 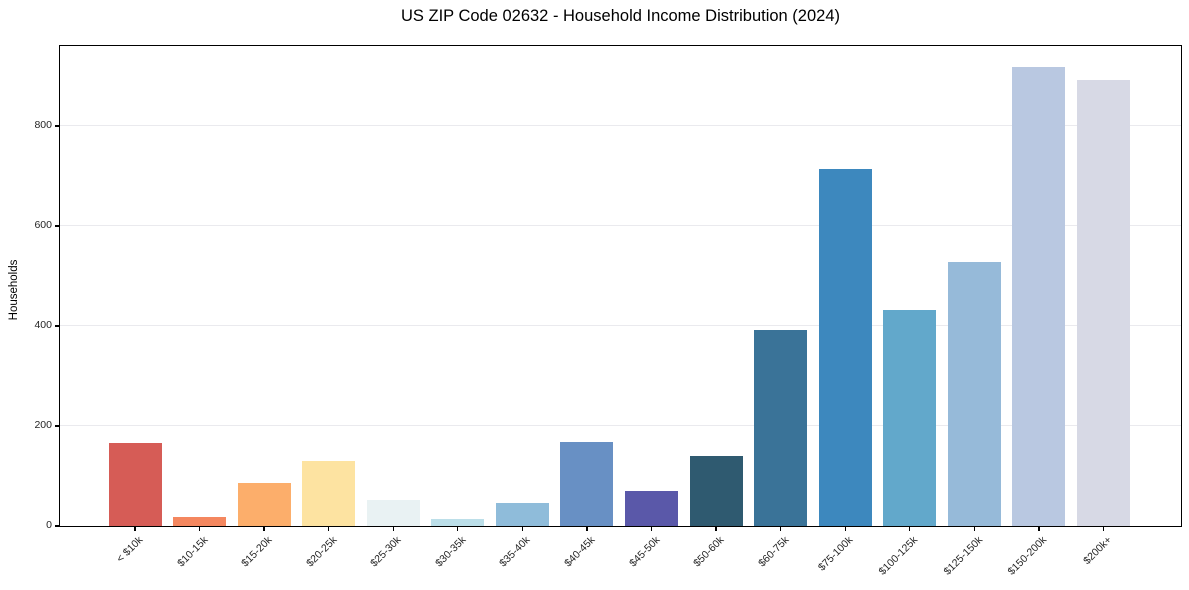 I want to click on x-tick-mark-$50-60k, so click(x=716, y=528).